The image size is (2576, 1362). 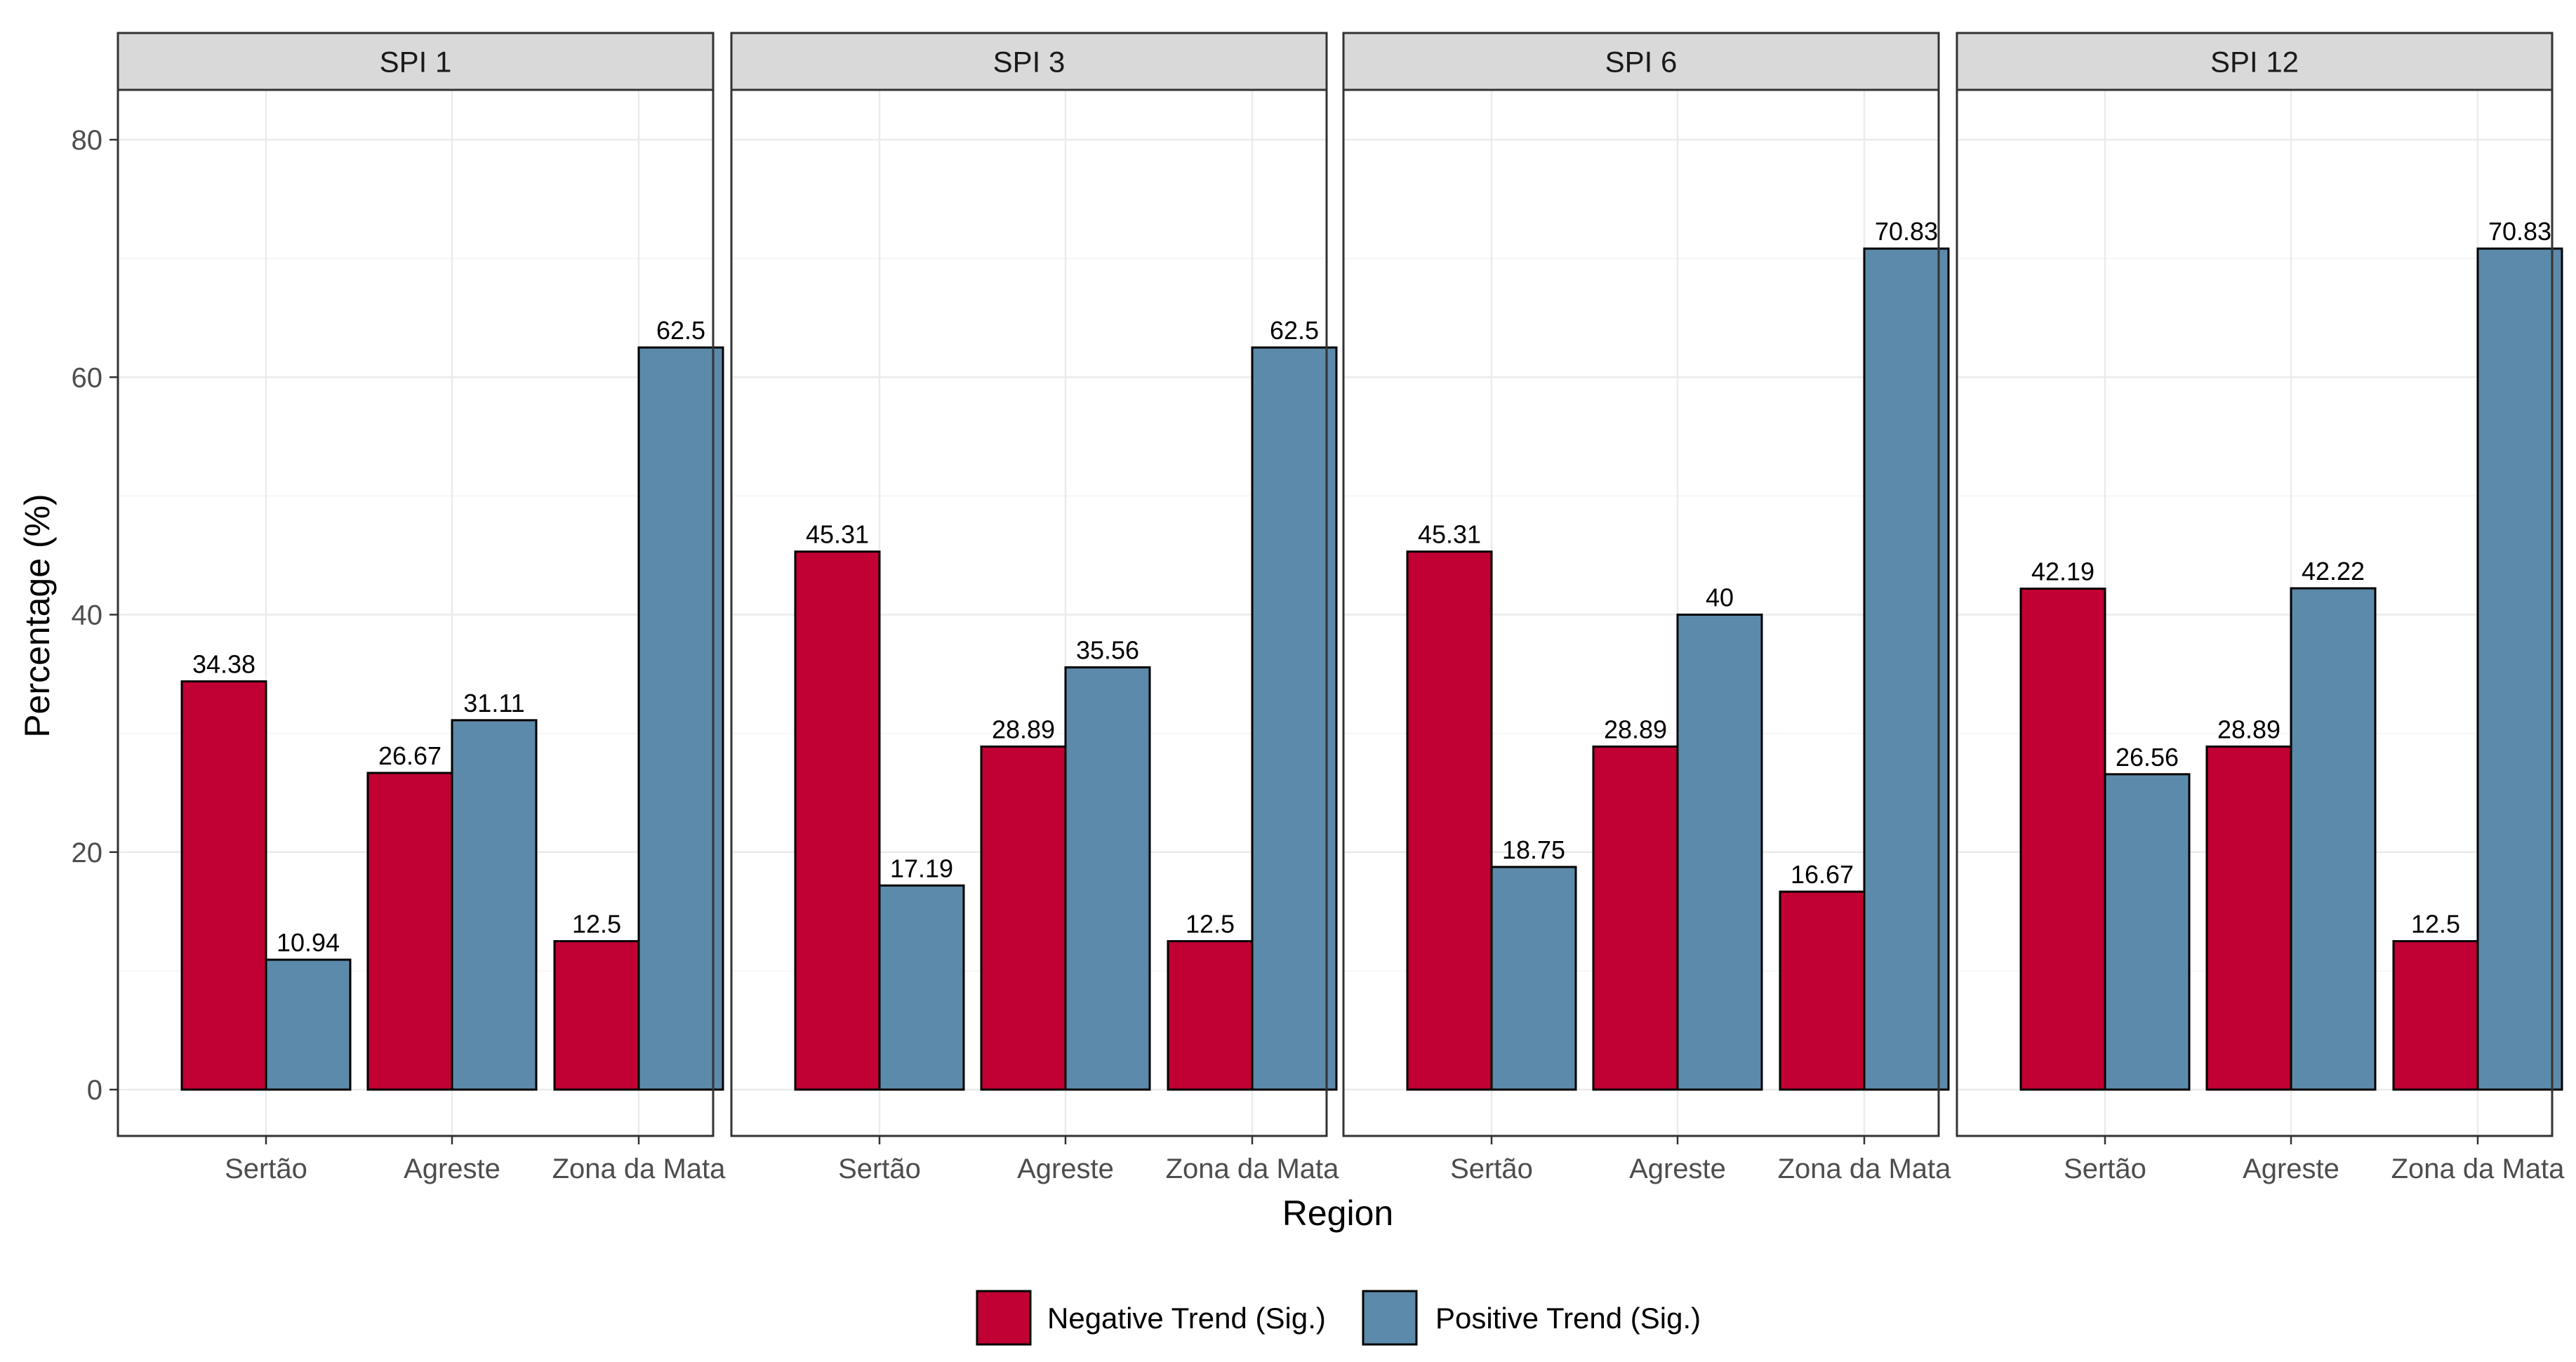 I want to click on bar-value-label: 26.56, so click(x=2148, y=757).